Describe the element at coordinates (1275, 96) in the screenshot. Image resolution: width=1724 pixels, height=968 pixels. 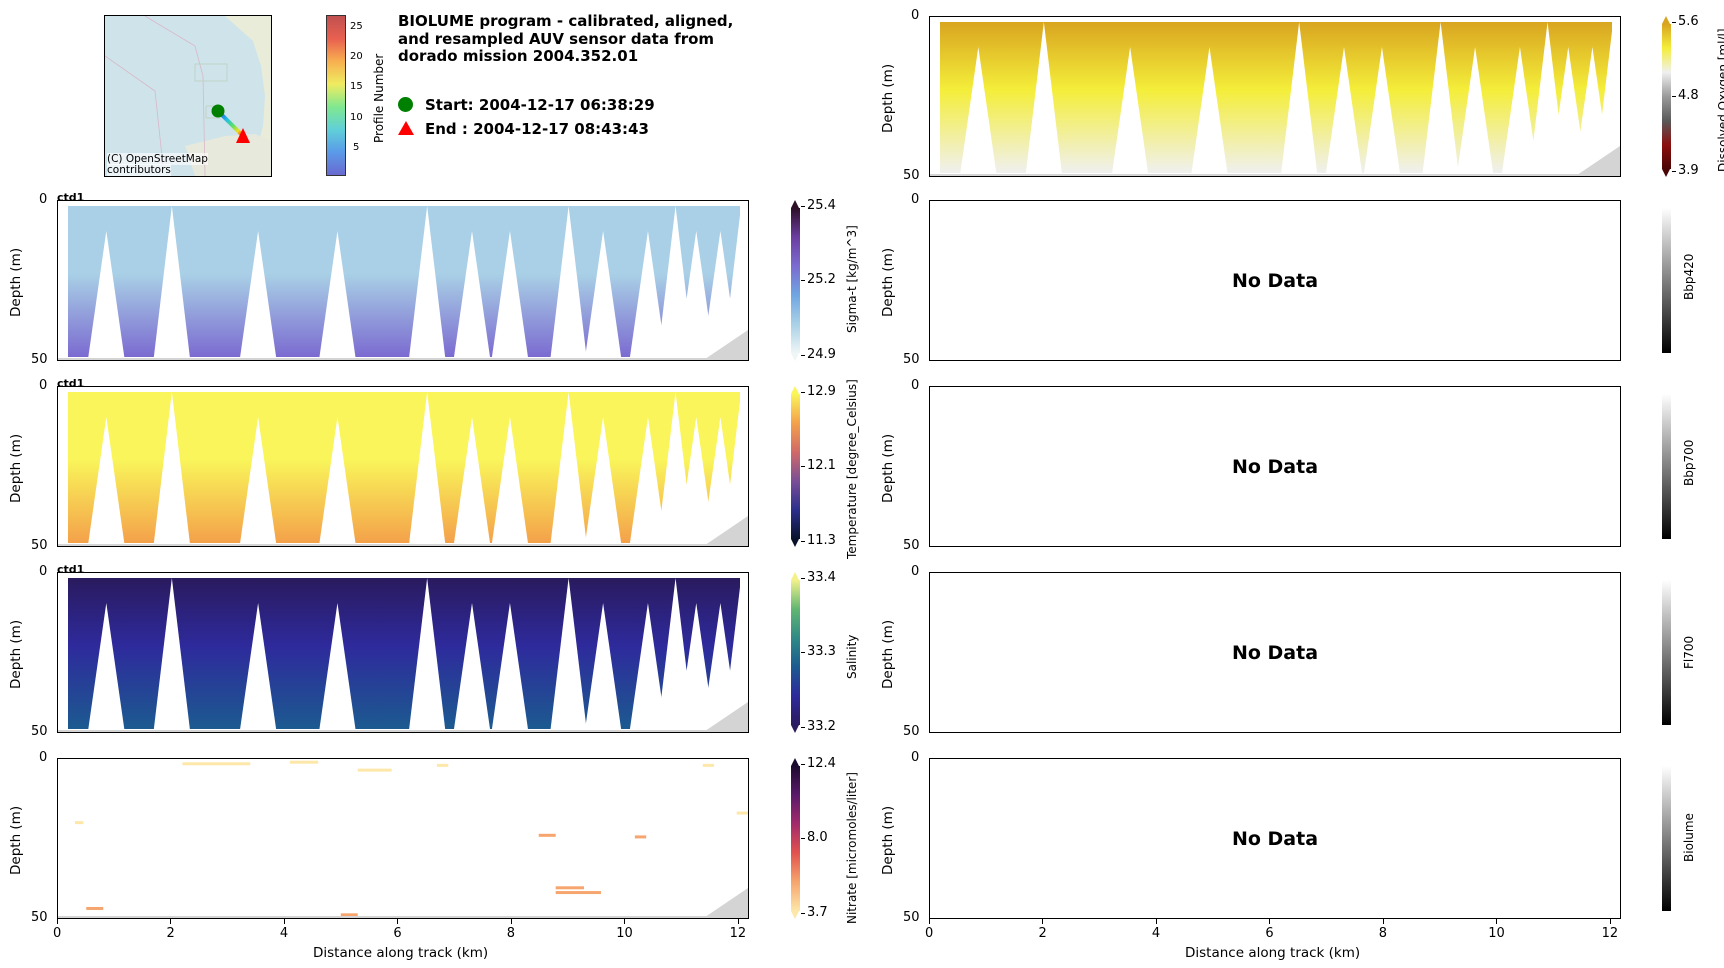
I see `chart-panel-dissolved_oxygen` at that location.